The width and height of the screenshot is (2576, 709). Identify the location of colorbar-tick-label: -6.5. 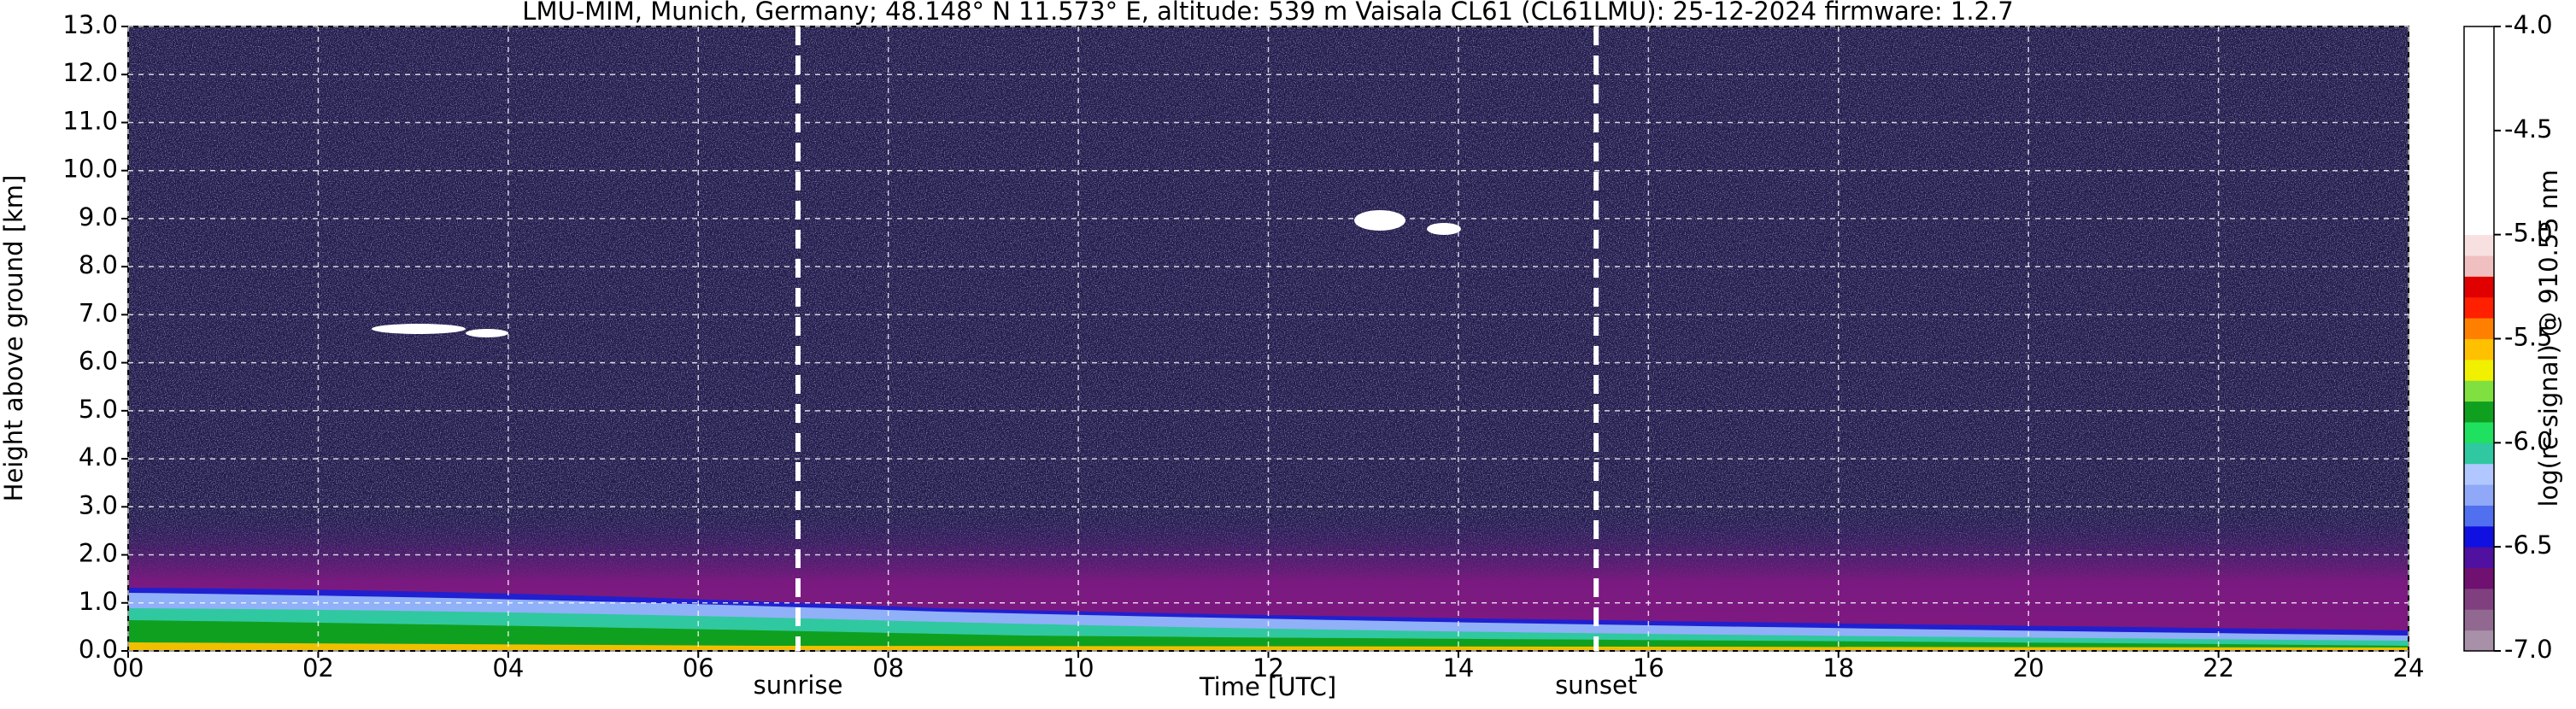
(2528, 545).